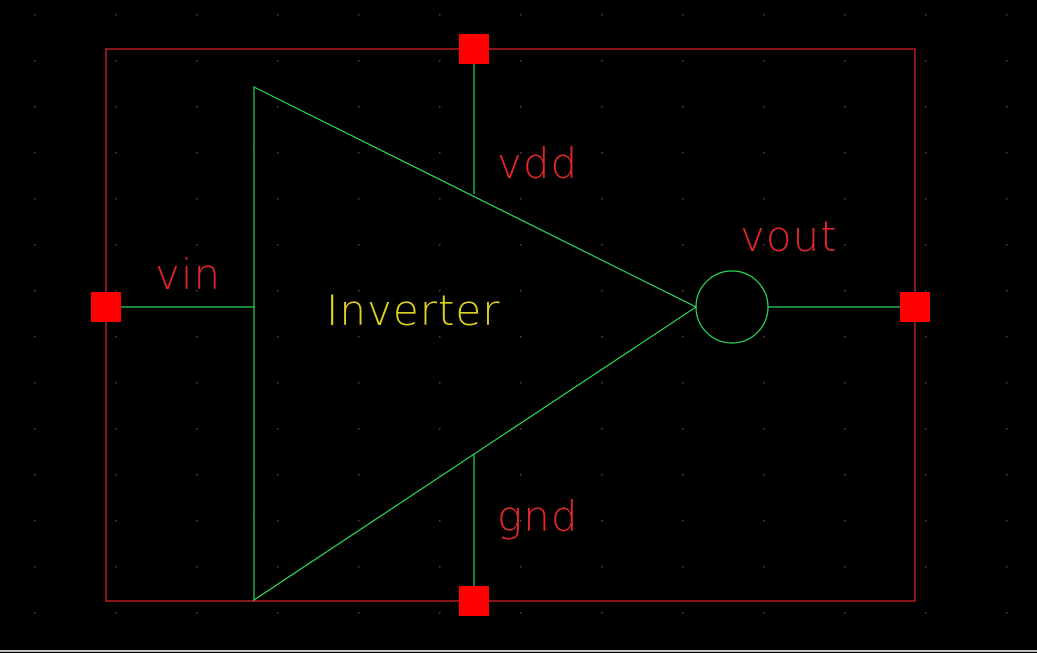  What do you see at coordinates (188, 274) in the screenshot?
I see `label-vin: vin` at bounding box center [188, 274].